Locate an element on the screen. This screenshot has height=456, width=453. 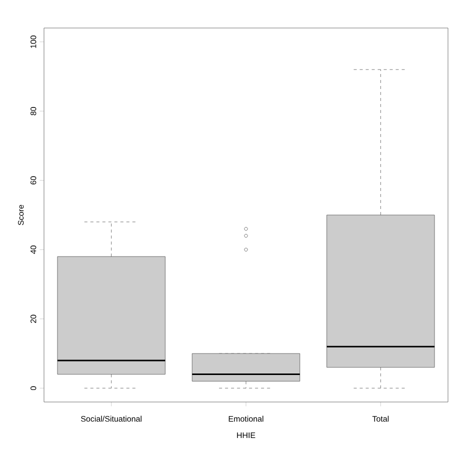
x-axis-title: HHIE is located at coordinates (246, 435).